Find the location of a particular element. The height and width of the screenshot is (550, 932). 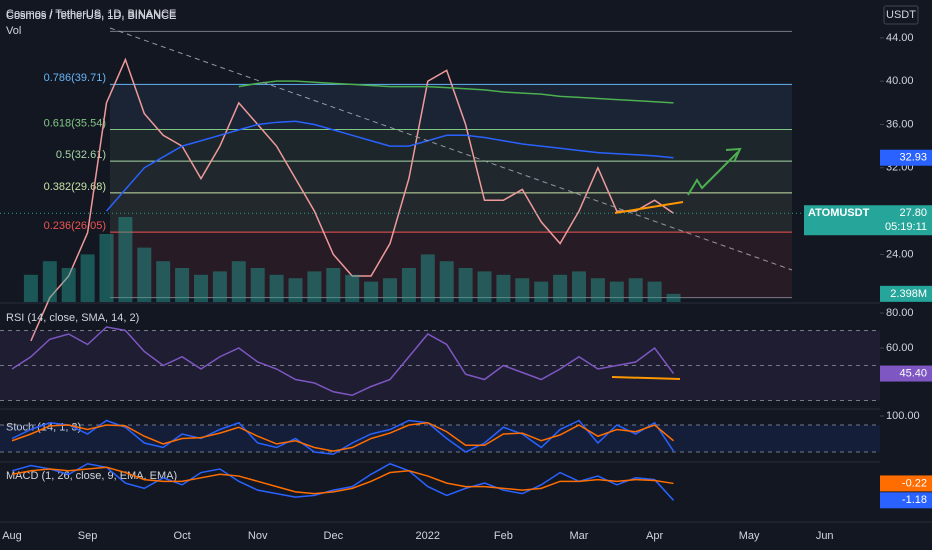

x-tick-label: Nov is located at coordinates (258, 536).